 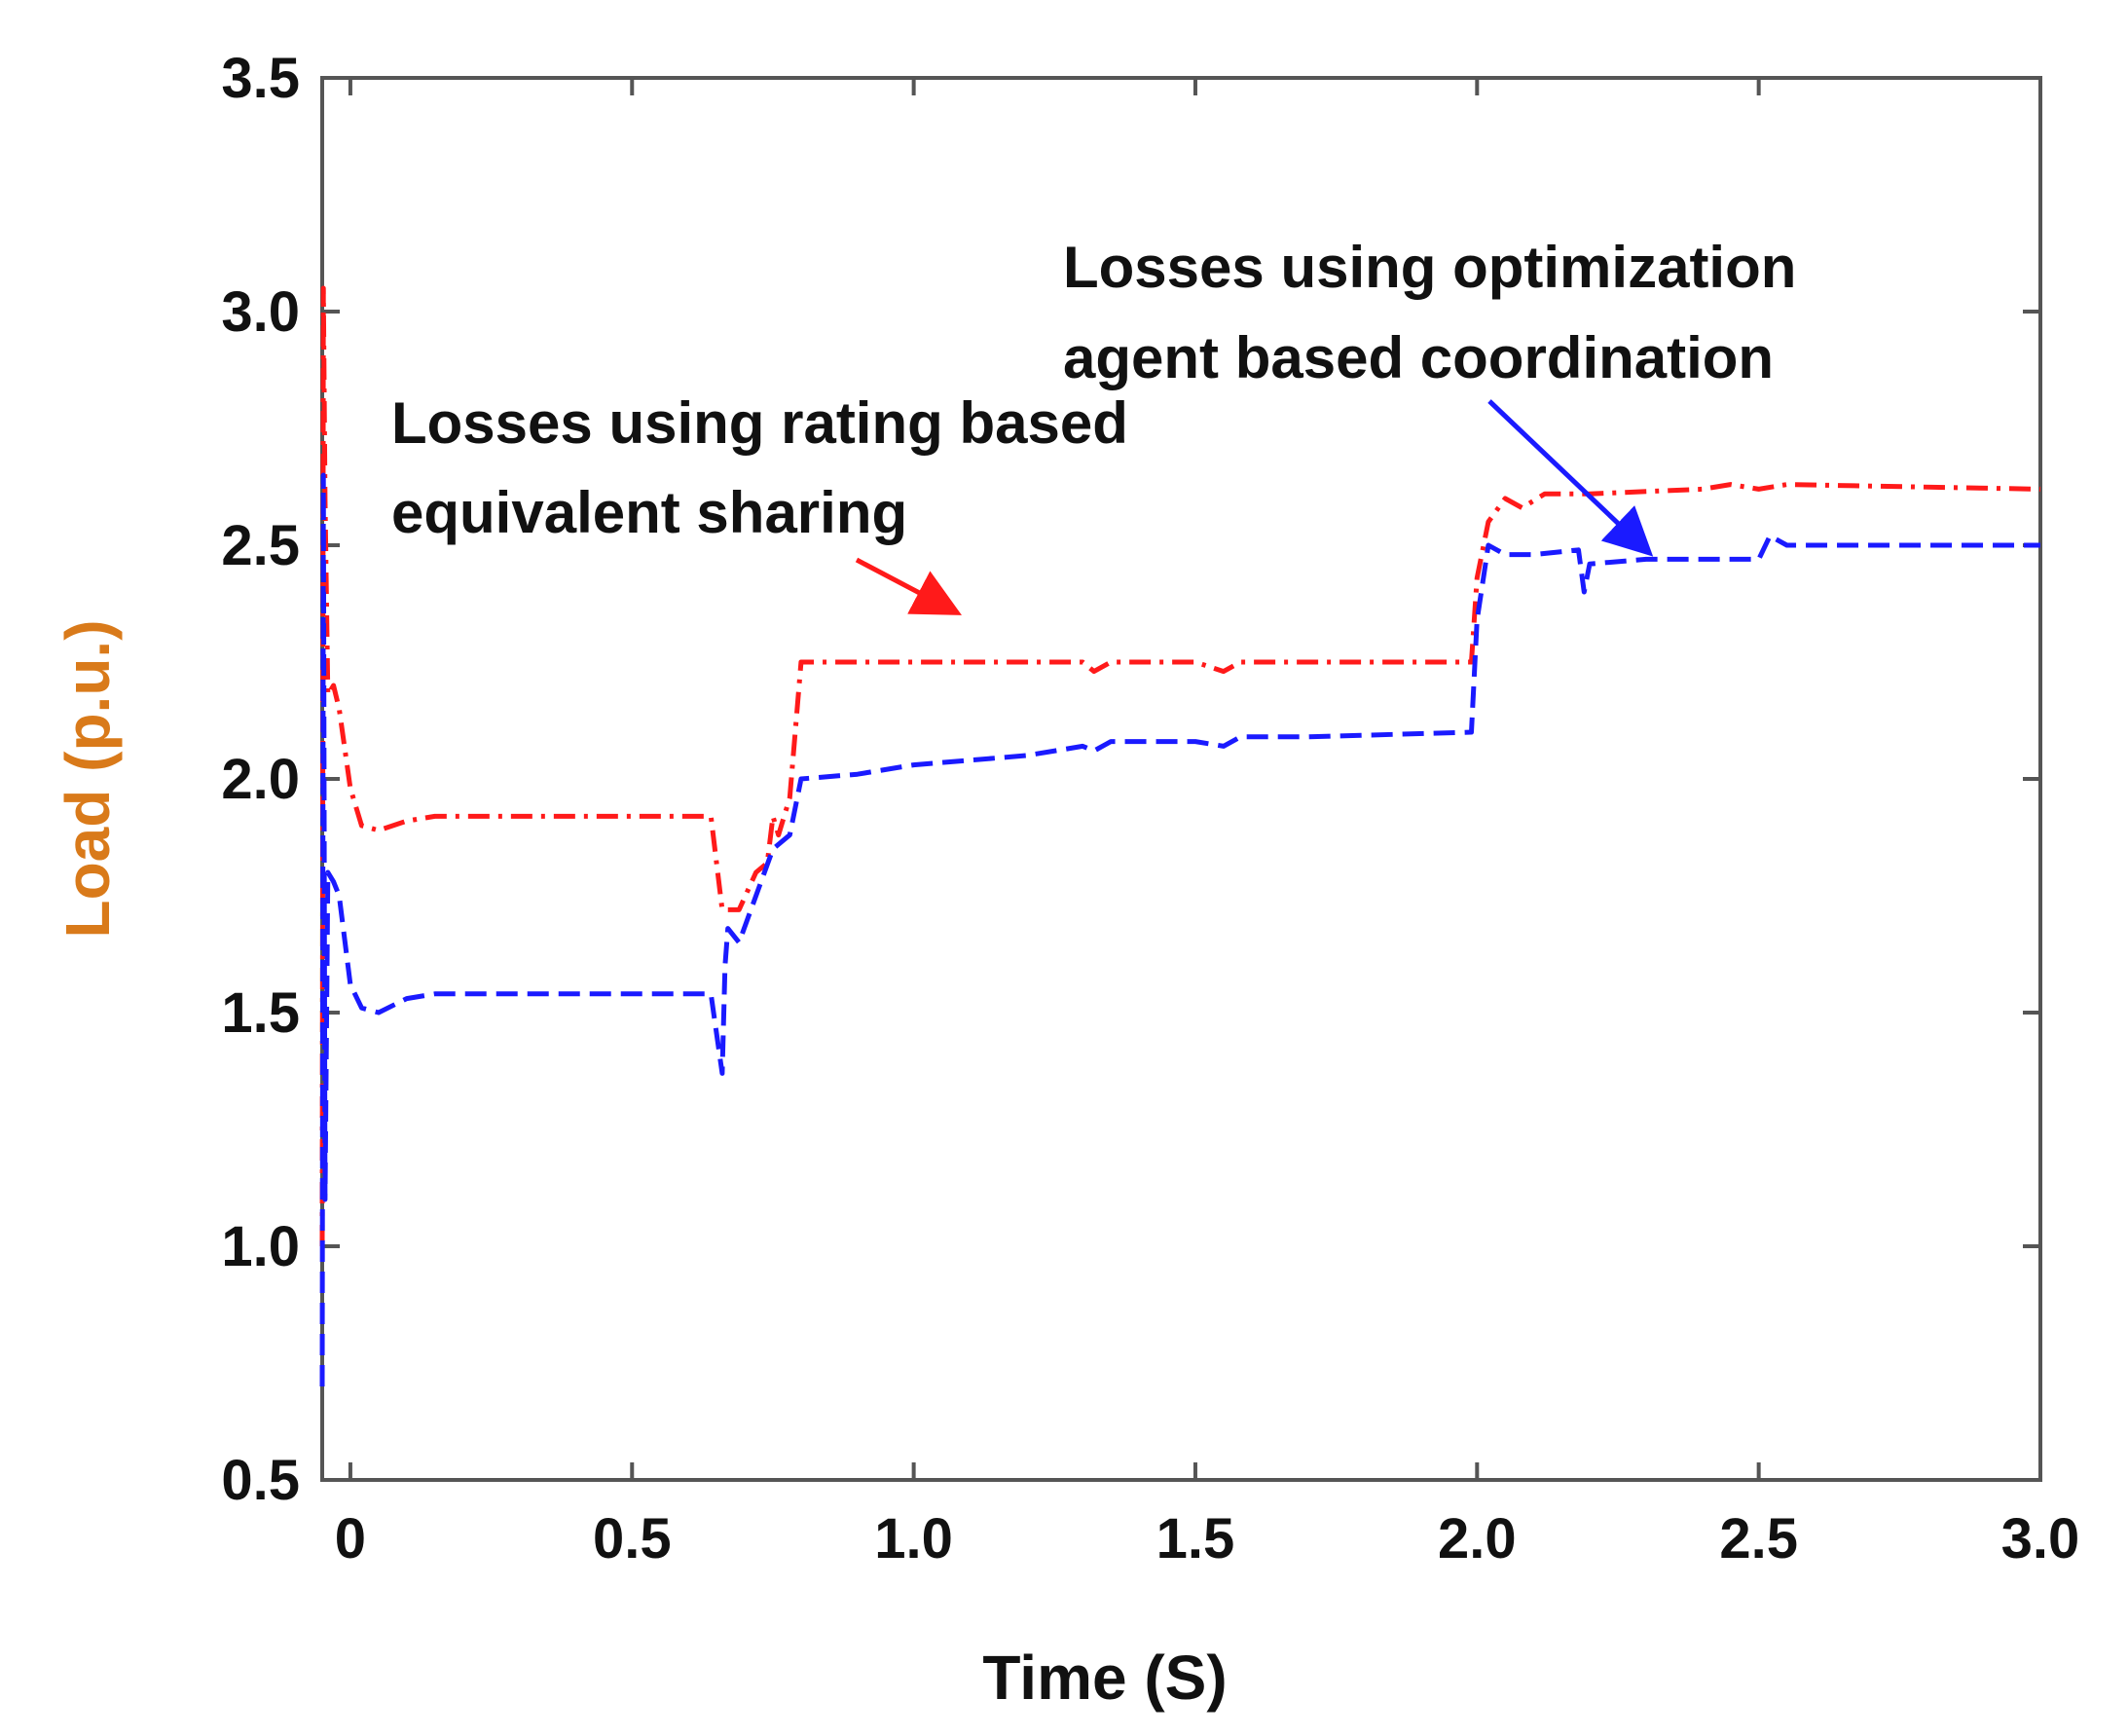 I want to click on x-axis-title: Time (S), so click(x=1104, y=1678).